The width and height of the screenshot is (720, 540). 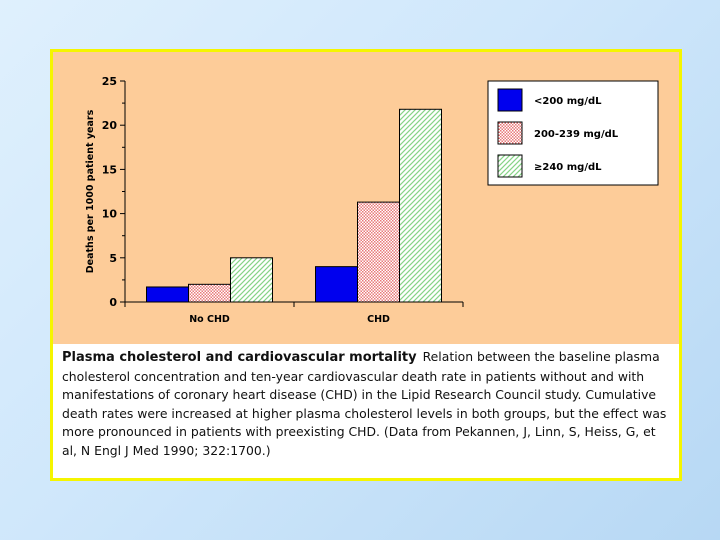 I want to click on legend-label: 200-239 mg/dL, so click(x=576, y=134).